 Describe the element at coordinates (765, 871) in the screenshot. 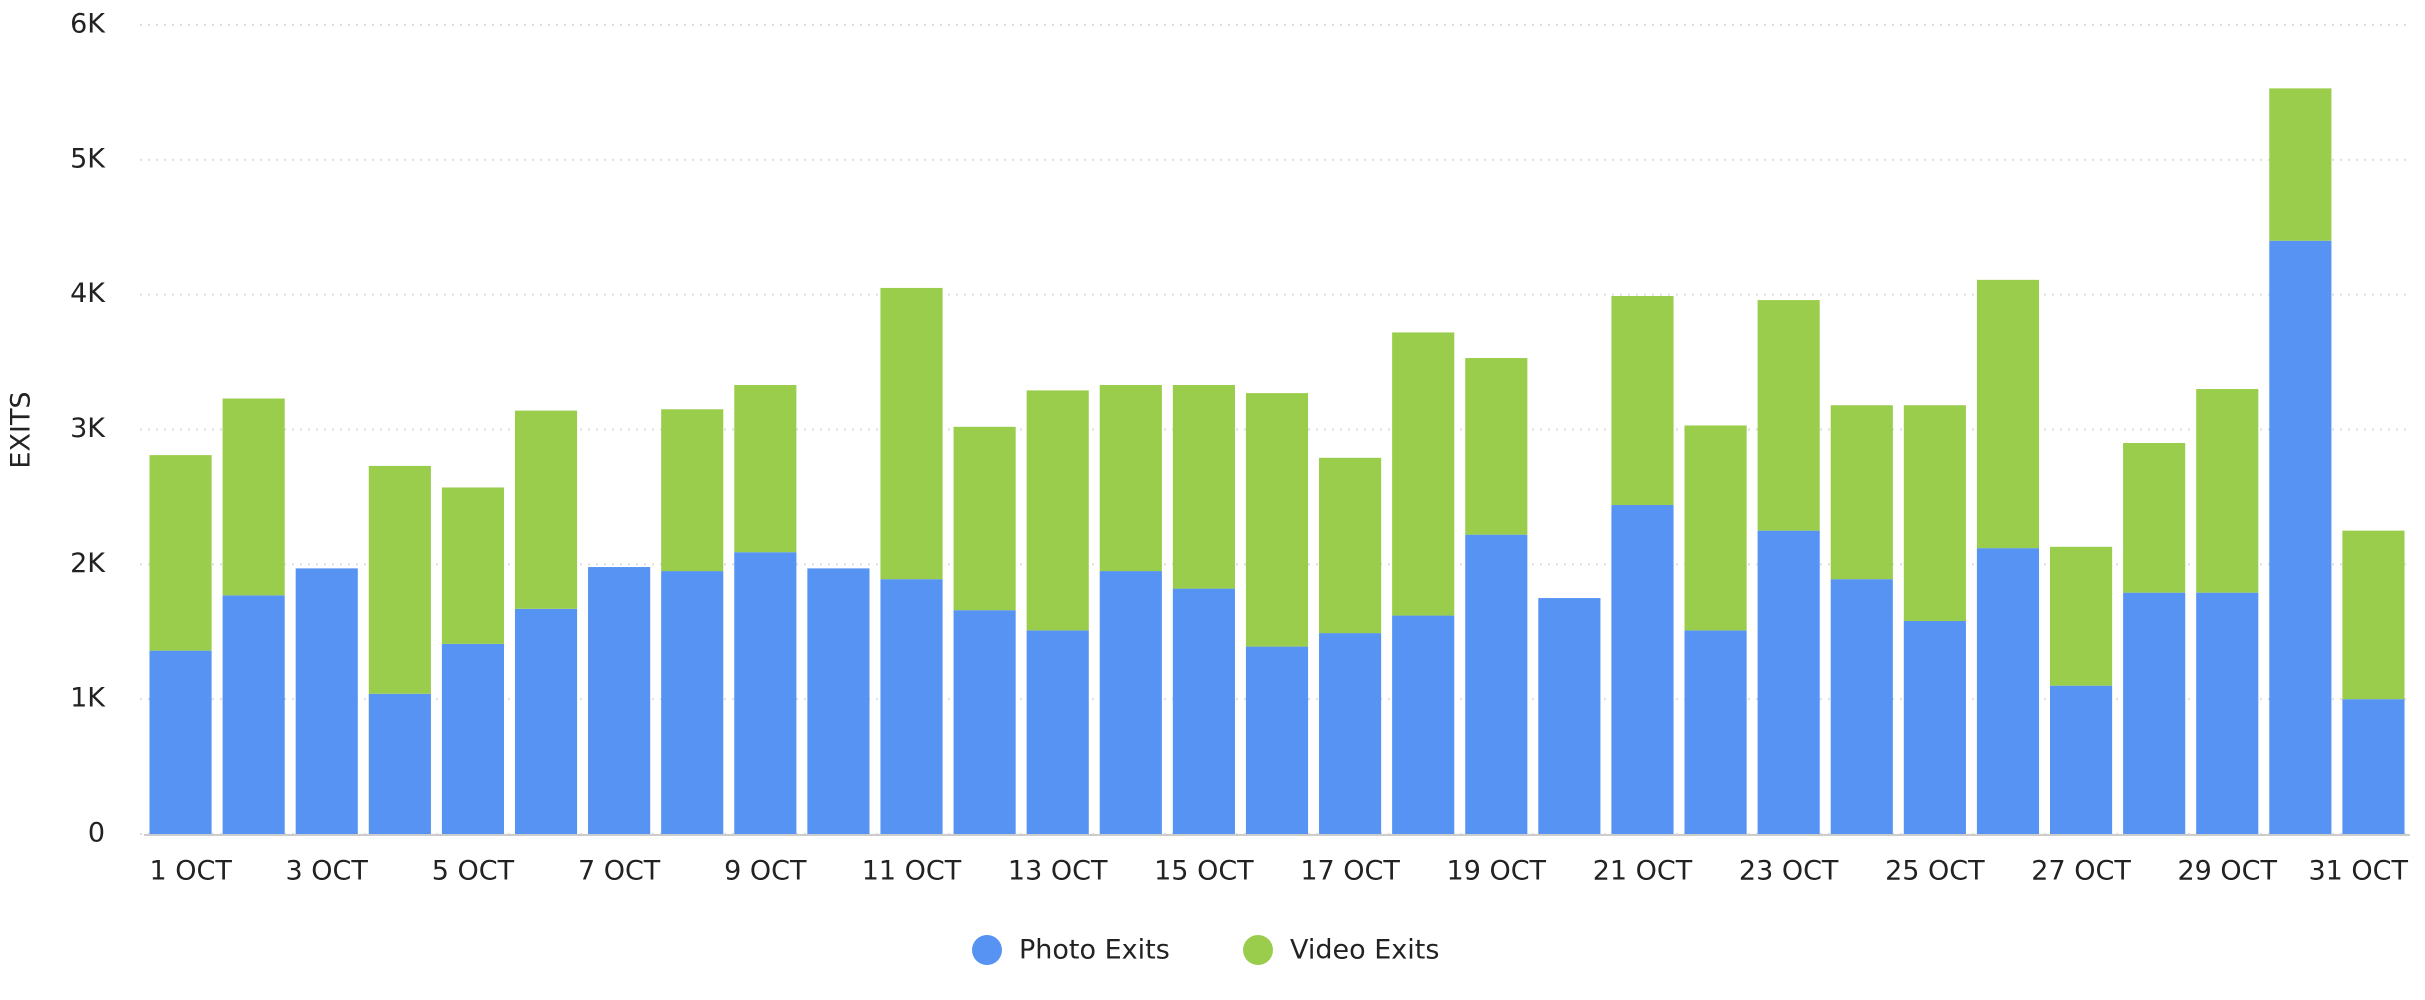

I see `x-tick-label: 9 OCT` at that location.